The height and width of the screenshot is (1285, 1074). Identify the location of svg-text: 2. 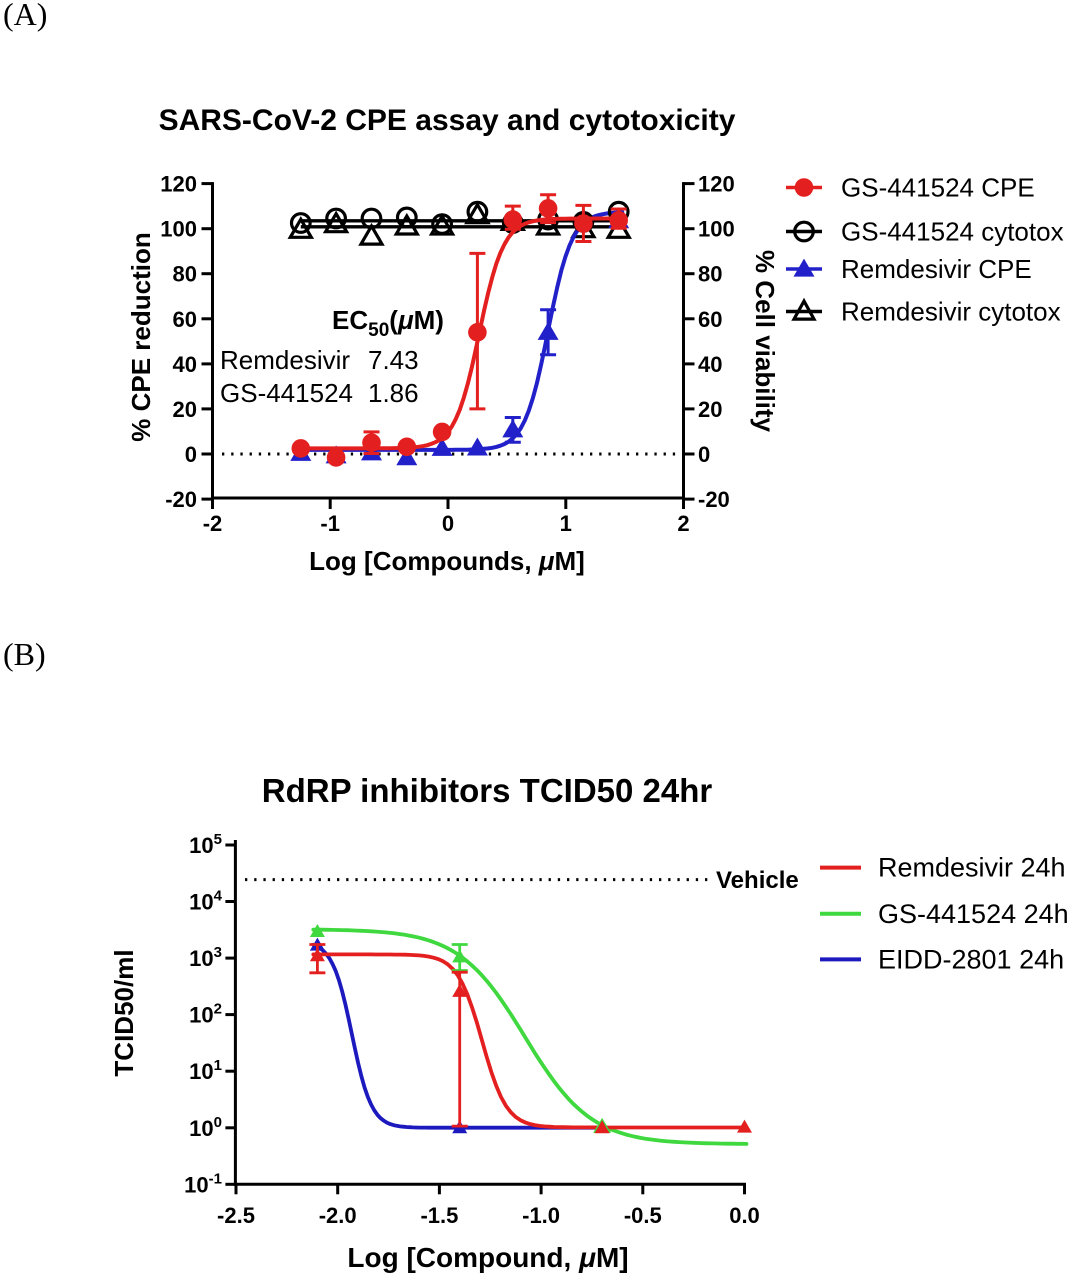
(683, 523).